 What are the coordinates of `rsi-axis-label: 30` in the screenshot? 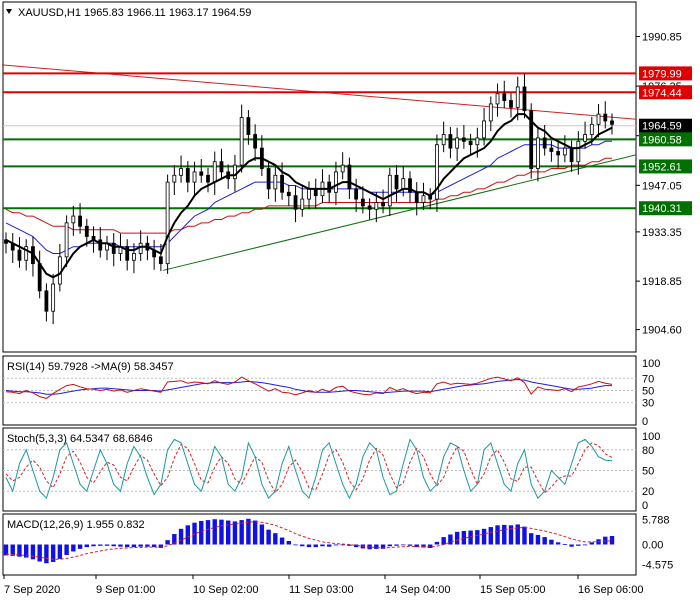 It's located at (648, 404).